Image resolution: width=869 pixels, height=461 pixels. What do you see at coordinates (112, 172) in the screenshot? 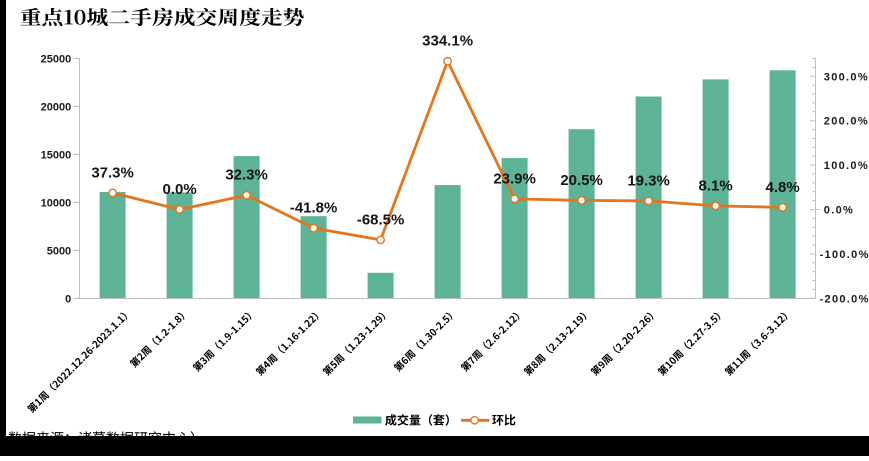
I see `svg-text: 37.3%` at bounding box center [112, 172].